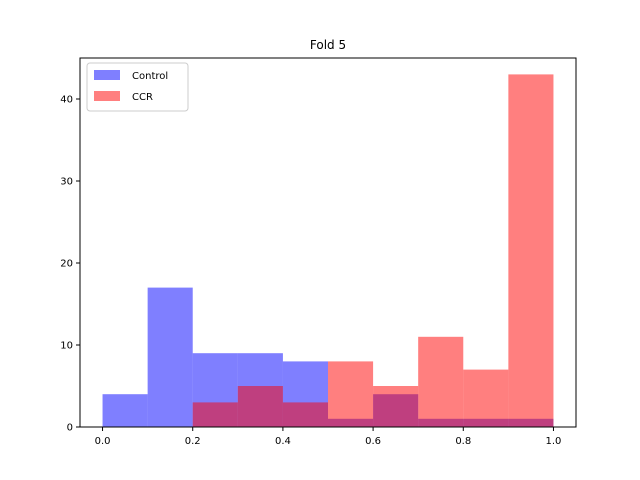  Describe the element at coordinates (328, 45) in the screenshot. I see `chart-title: Fold 5` at that location.